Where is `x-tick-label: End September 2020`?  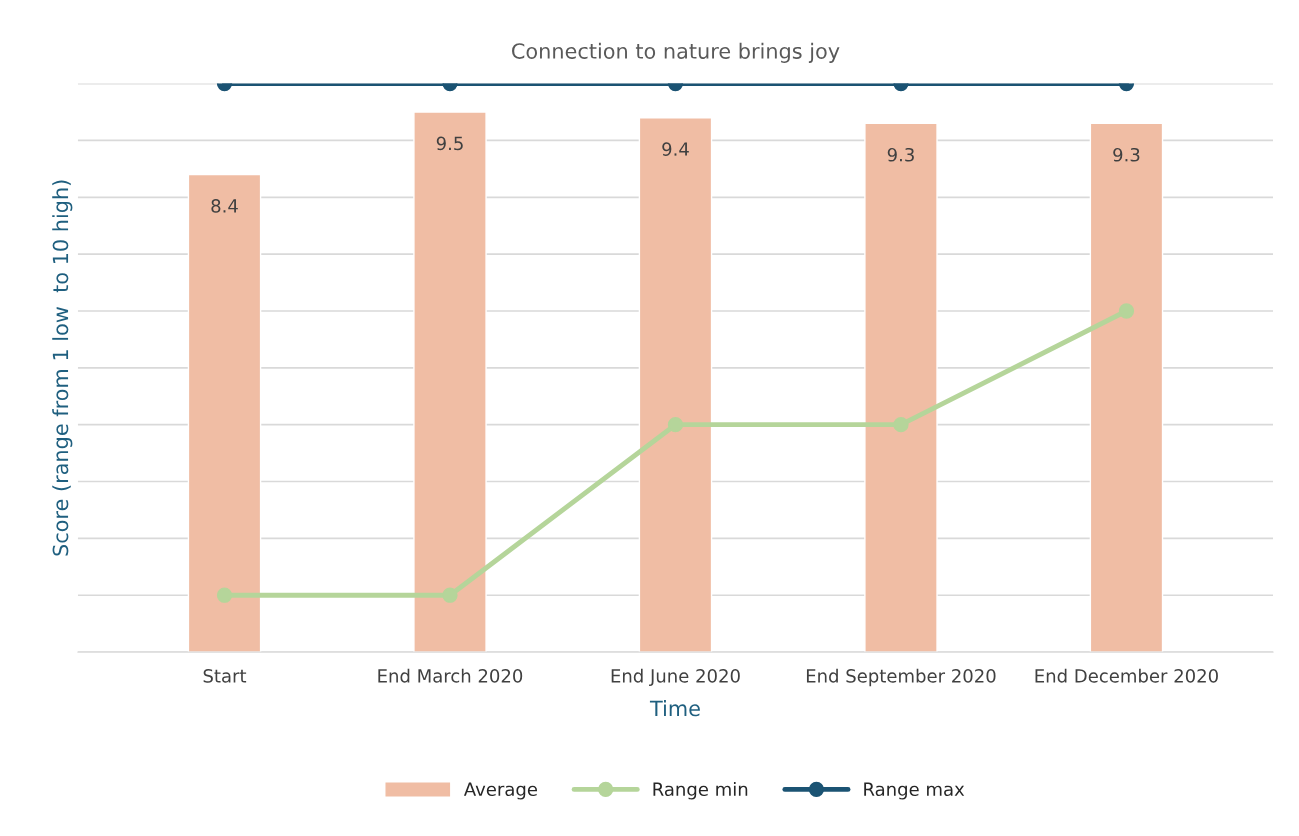
x-tick-label: End September 2020 is located at coordinates (901, 677).